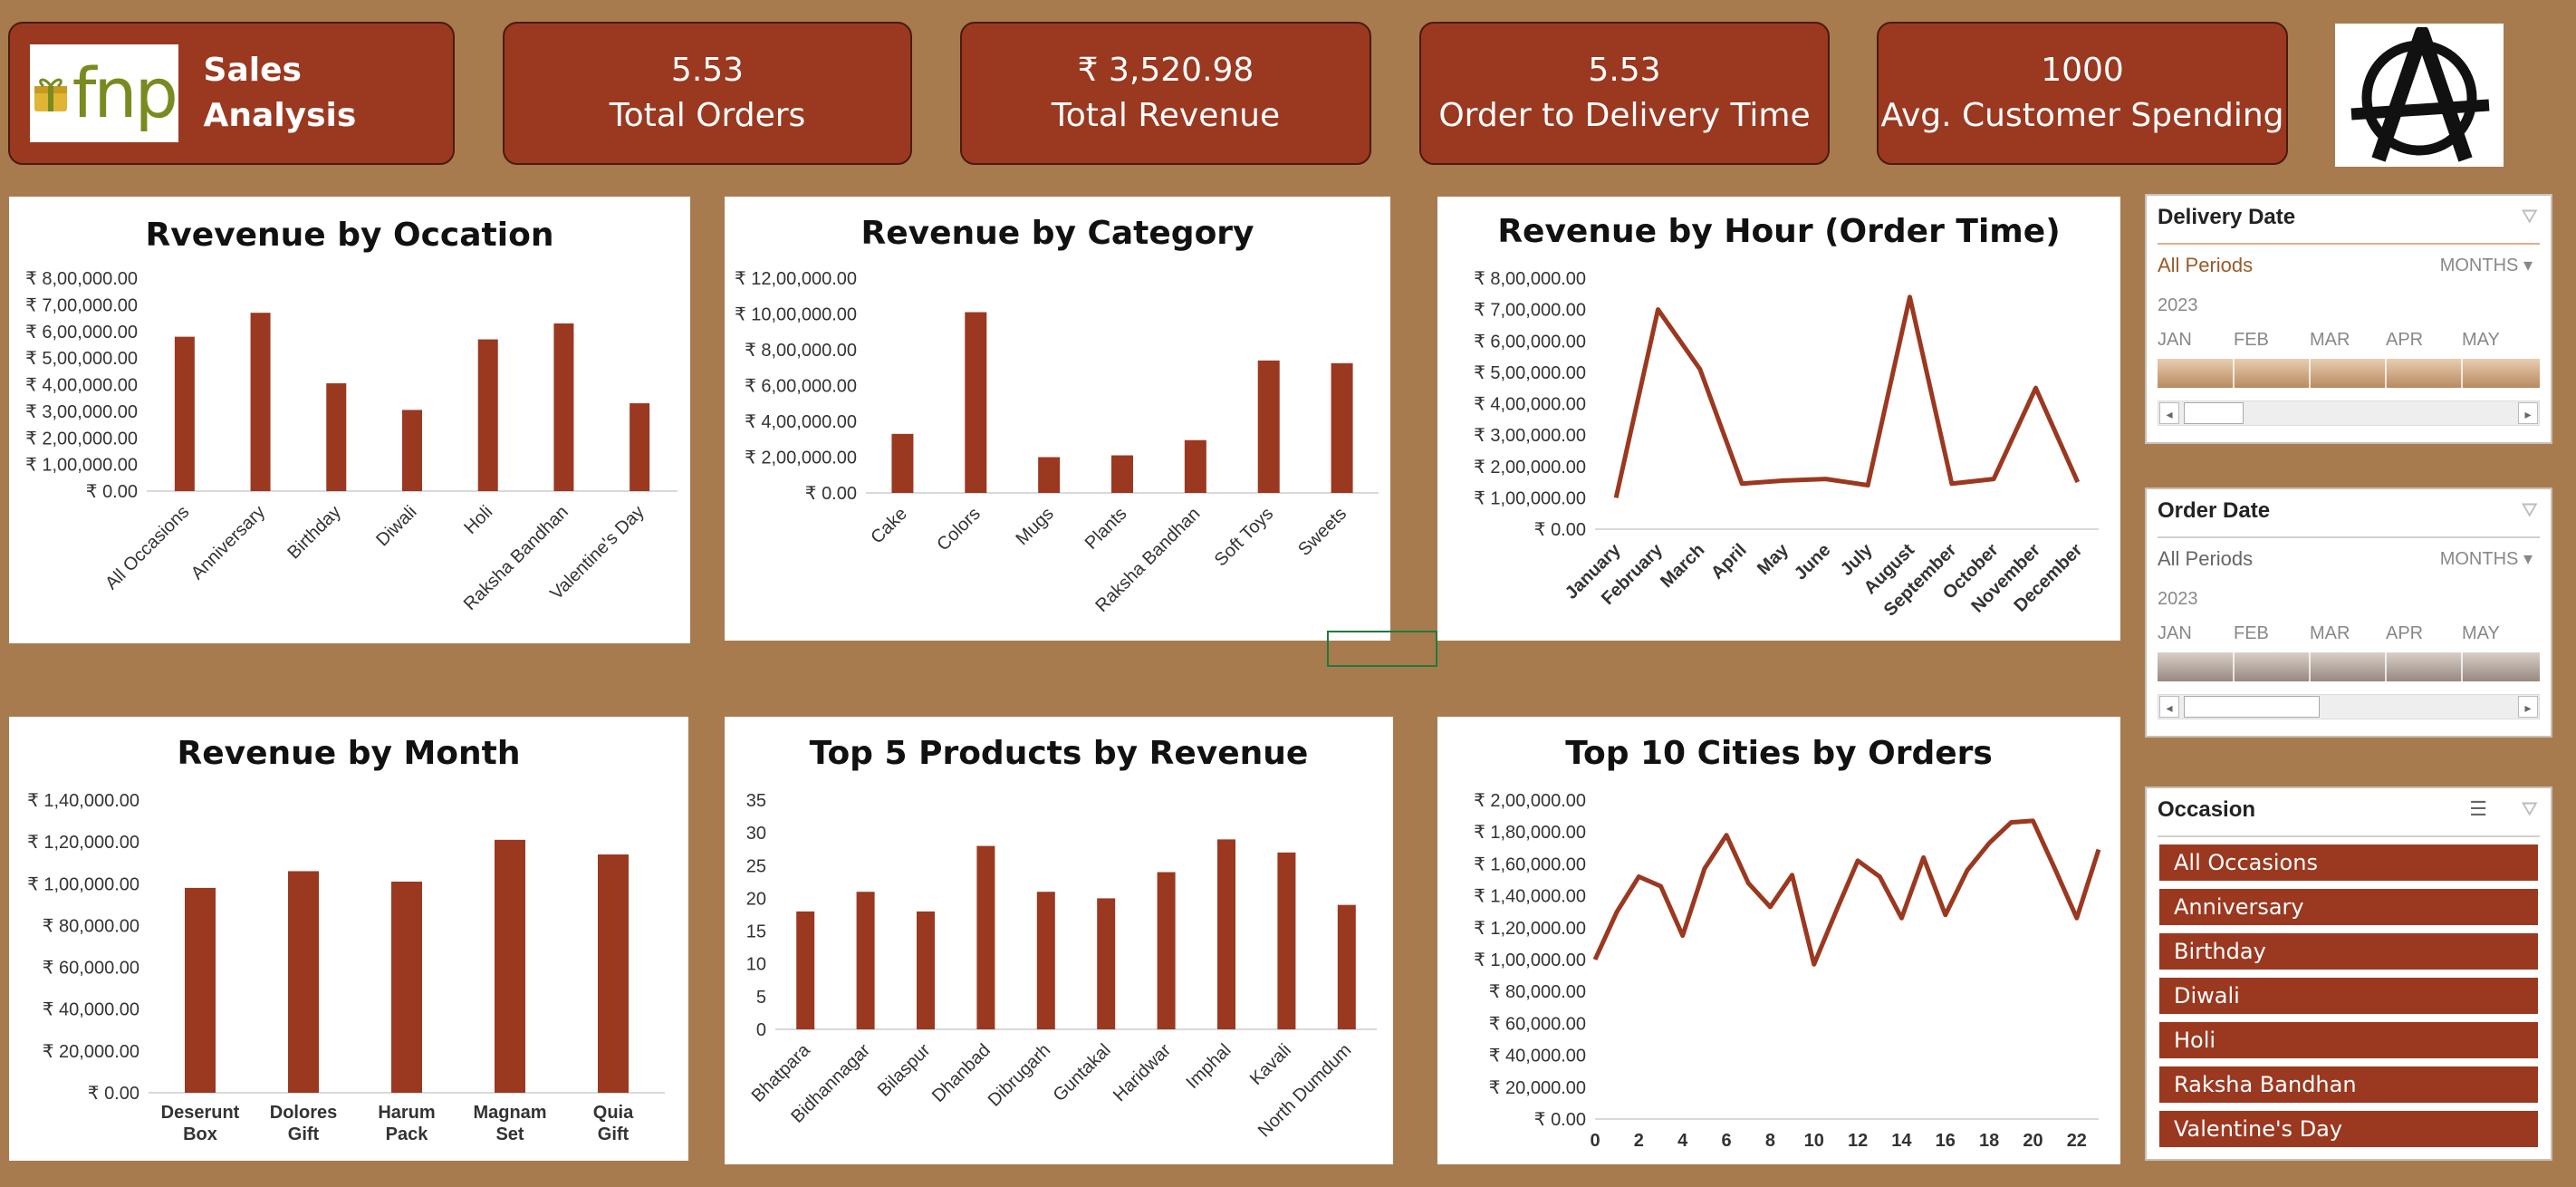 Image resolution: width=2576 pixels, height=1187 pixels. I want to click on x-tick-label: All Occasions, so click(147, 548).